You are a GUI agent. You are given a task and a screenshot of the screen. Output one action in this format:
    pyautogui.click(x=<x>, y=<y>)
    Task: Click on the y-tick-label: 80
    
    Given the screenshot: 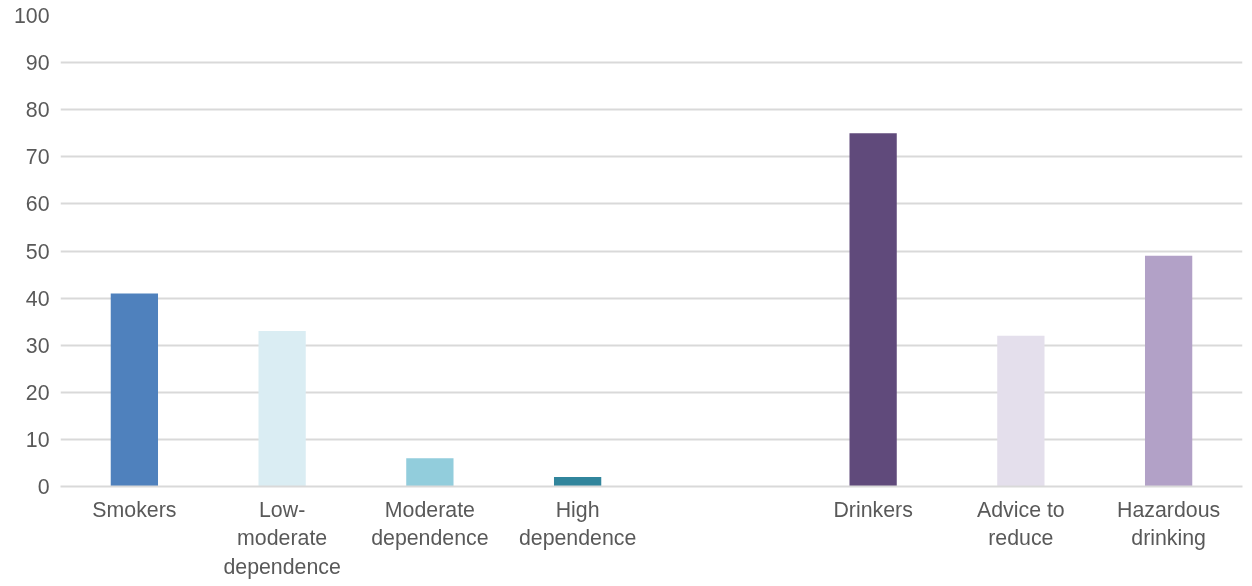 What is the action you would take?
    pyautogui.click(x=37, y=110)
    